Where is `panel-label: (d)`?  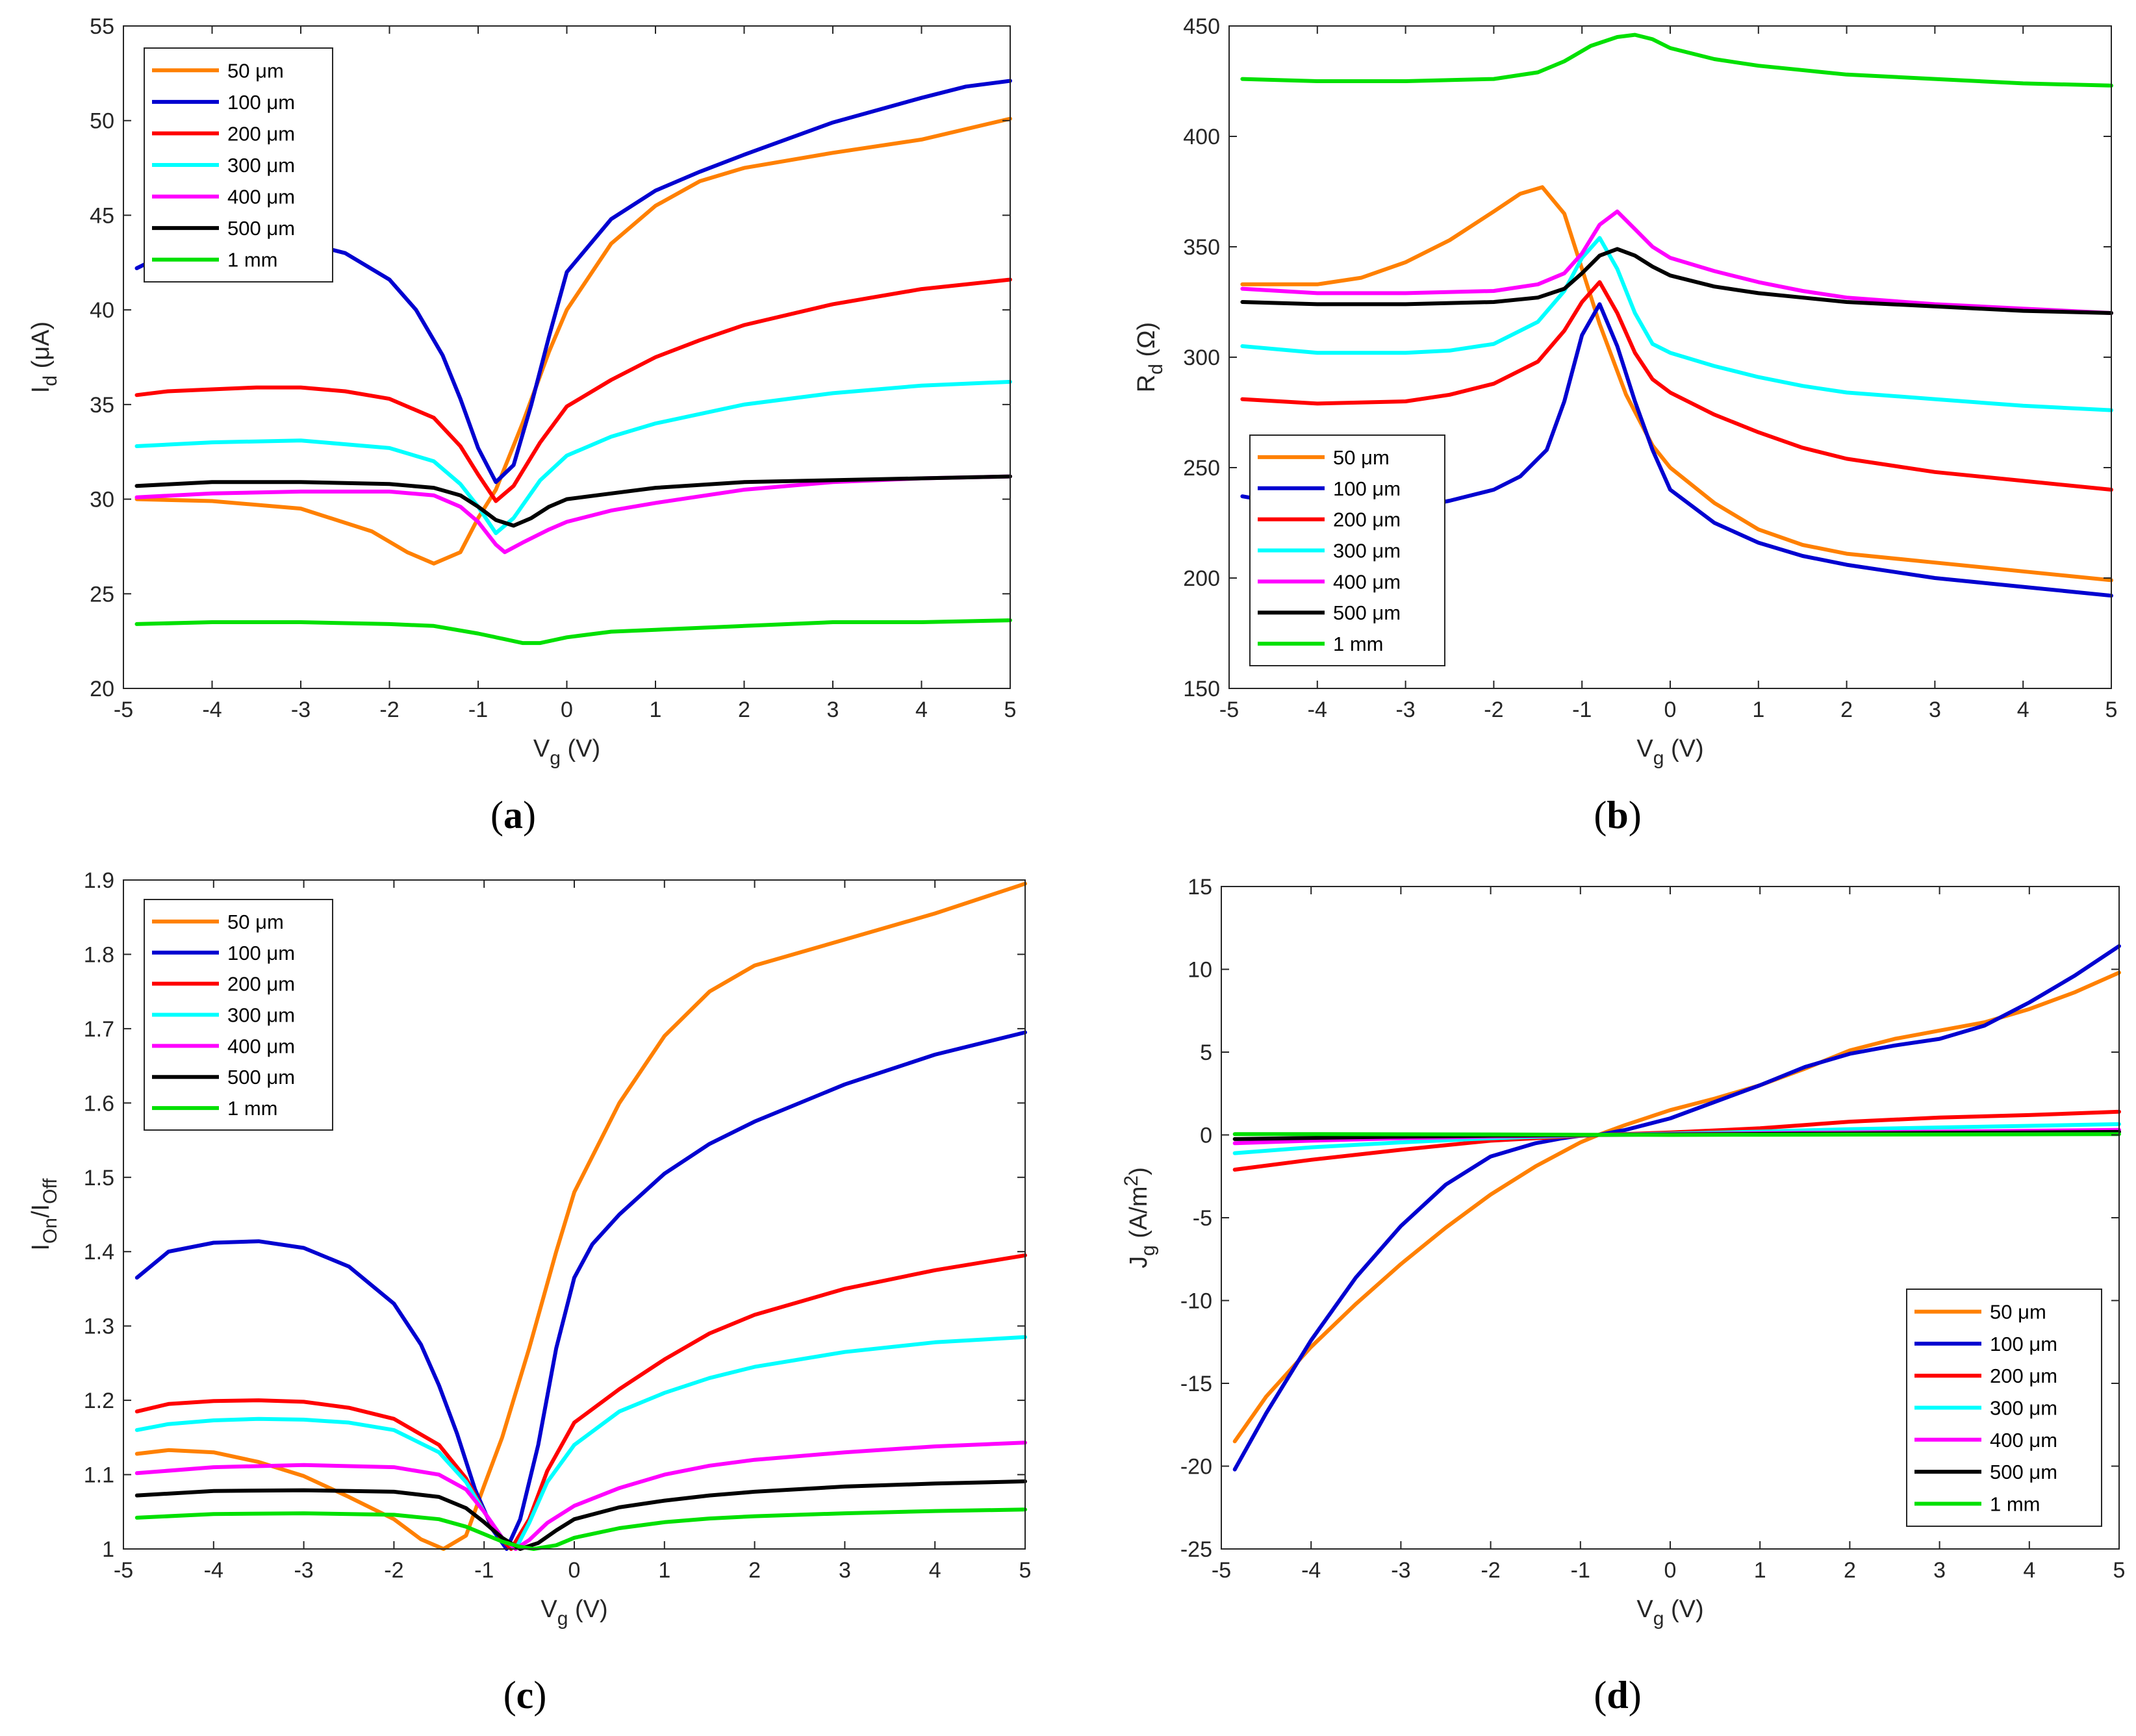 panel-label: (d) is located at coordinates (1617, 1695).